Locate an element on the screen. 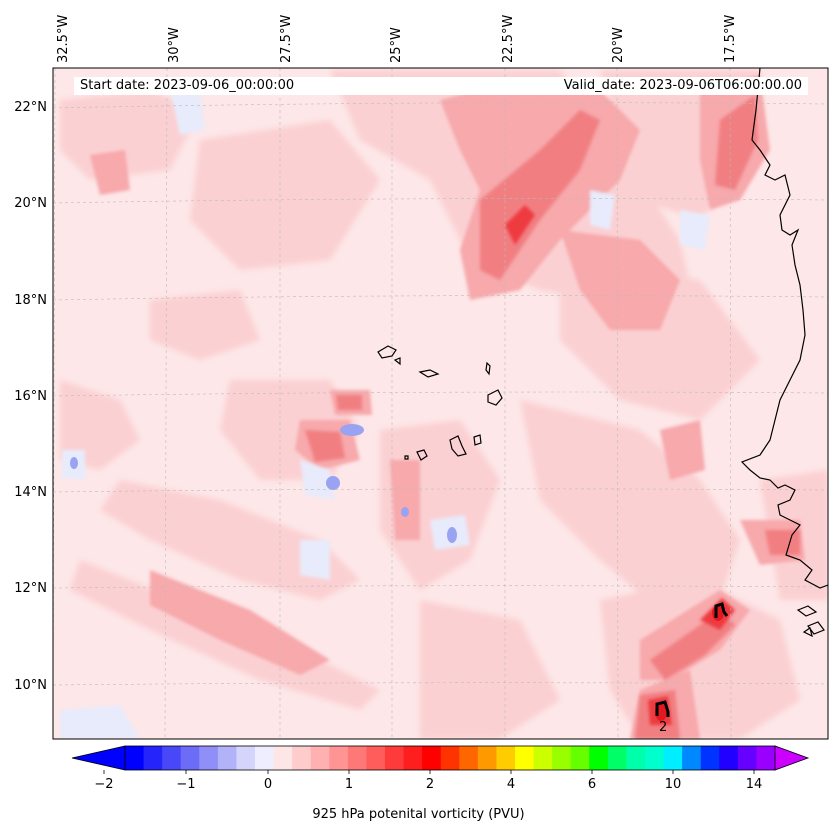 This screenshot has width=837, height=840. colorbar: −2 −1 0 1 2 4 6 10 14 is located at coordinates (440, 768).